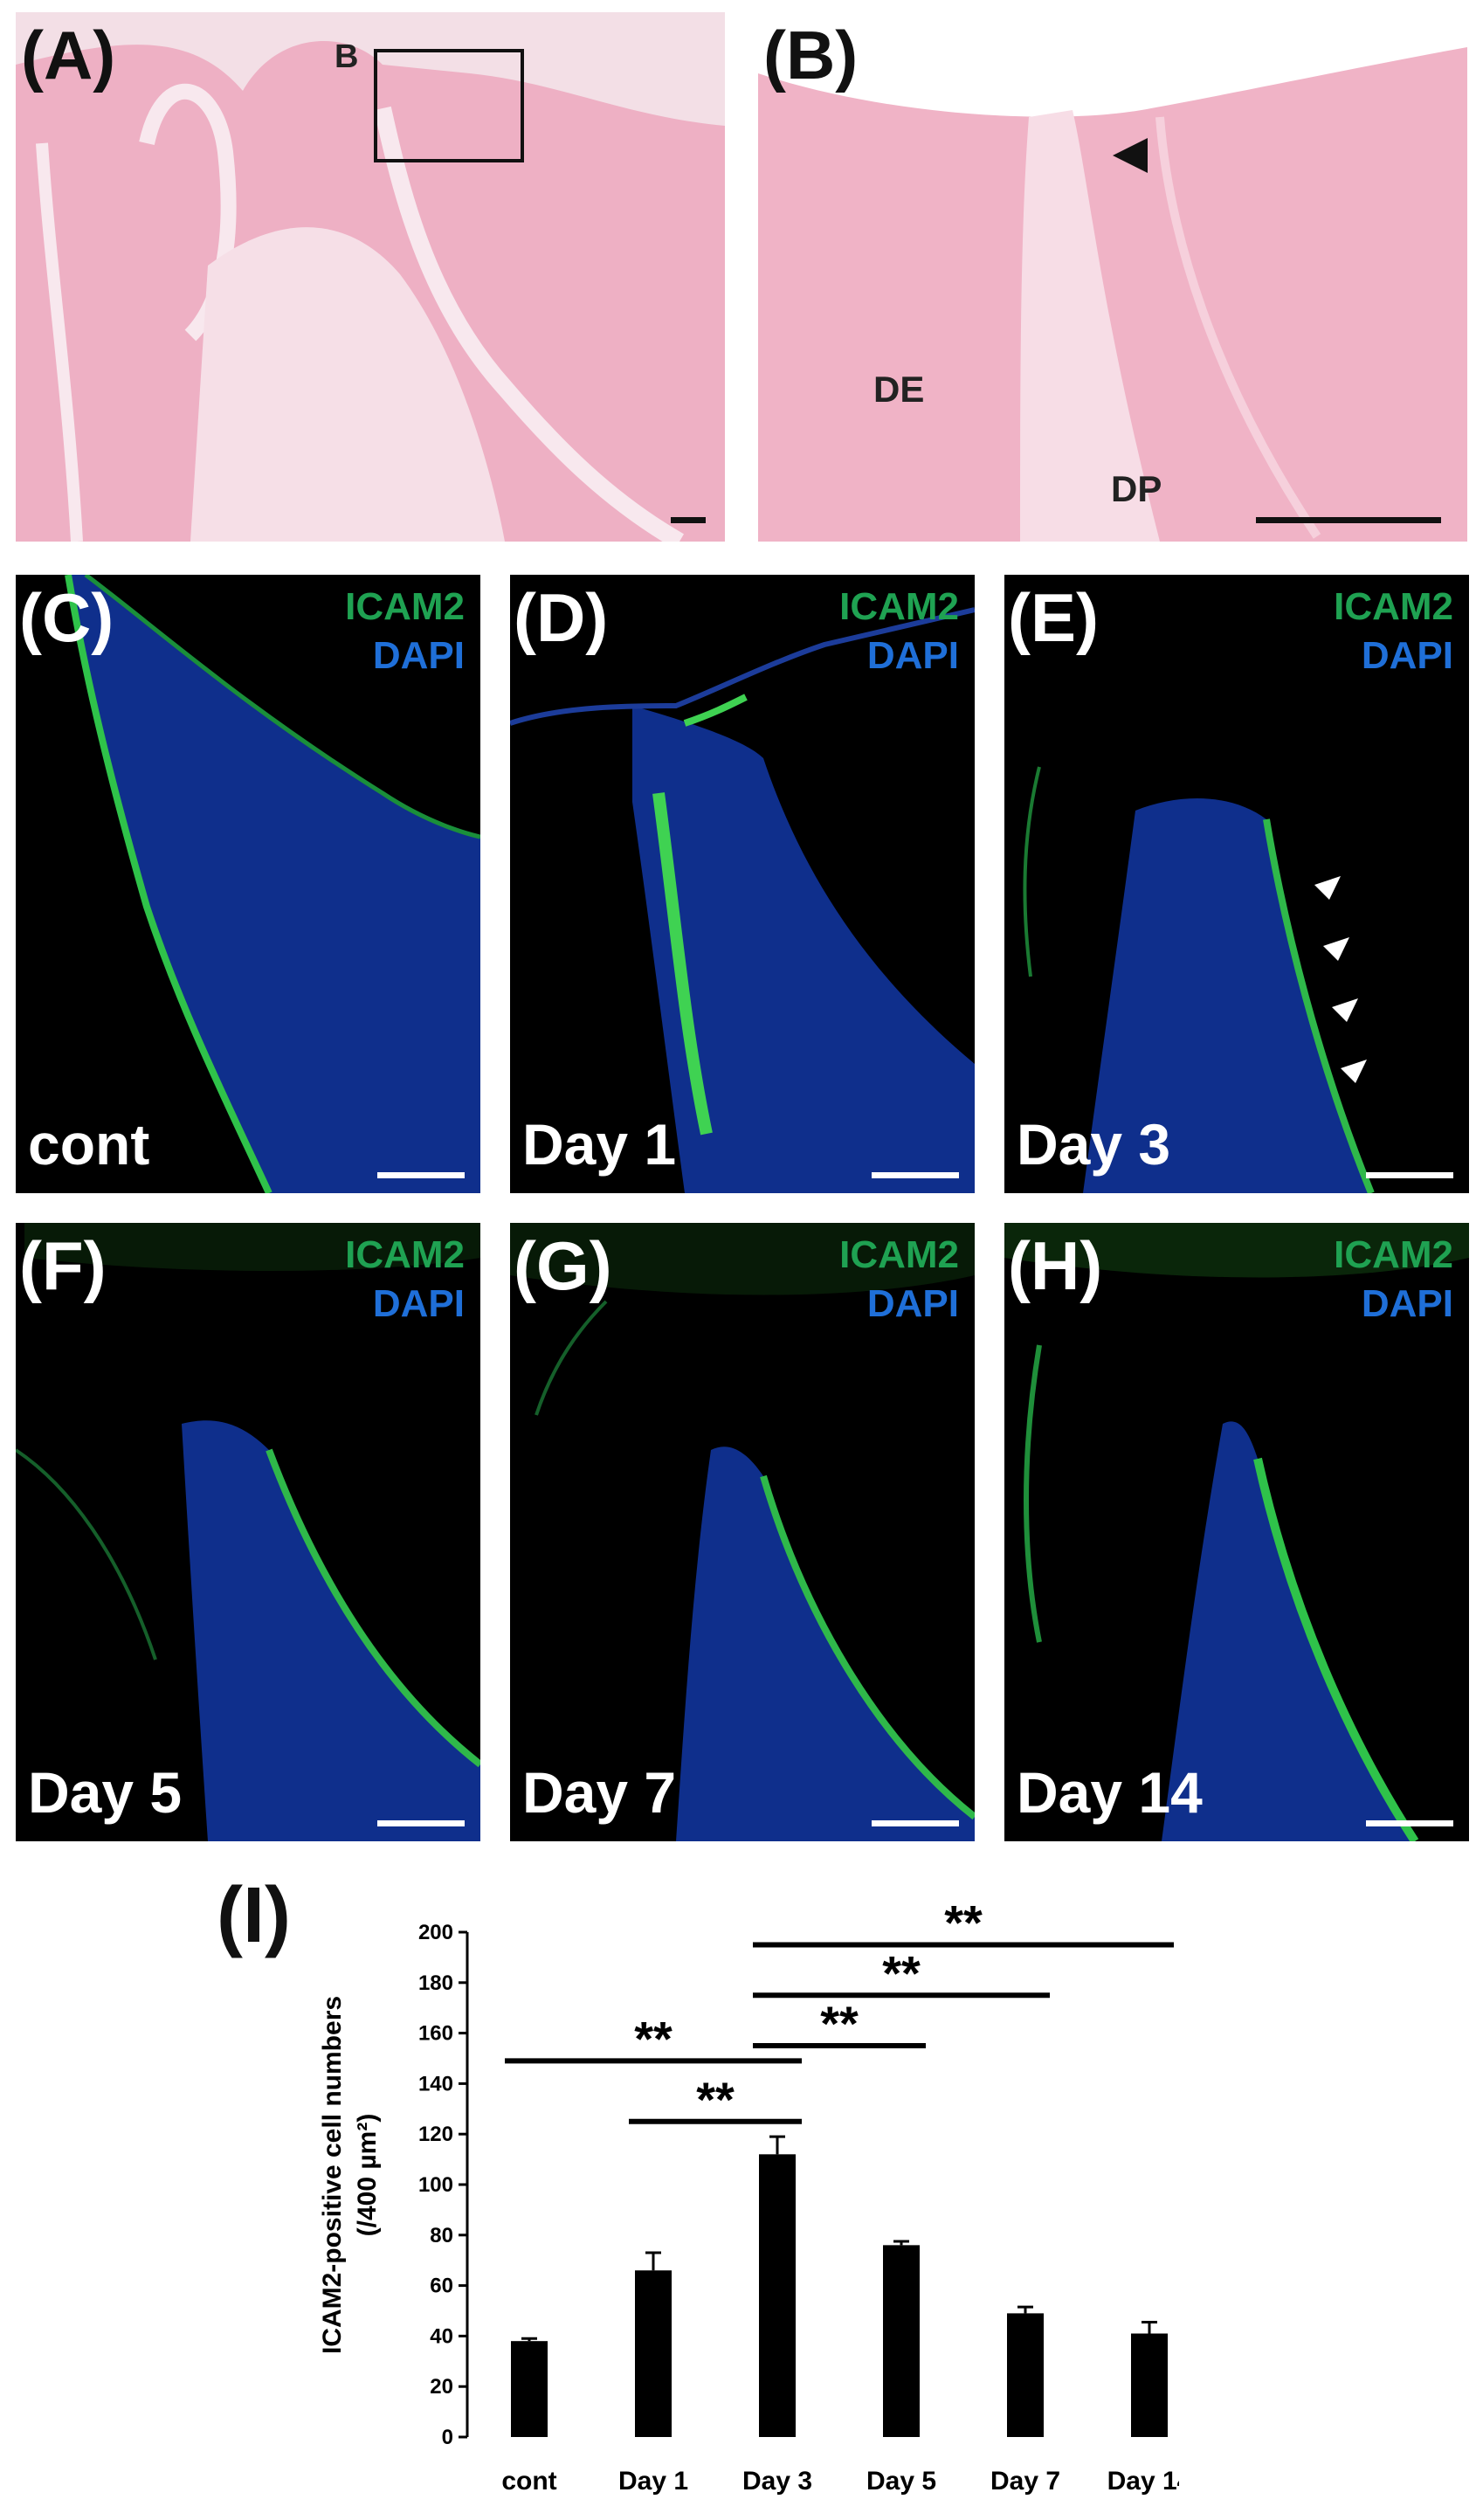 Image resolution: width=1483 pixels, height=2520 pixels. I want to click on panel-e-fluorescence-image: (E) ICAM2 DAPI Day 3, so click(1236, 884).